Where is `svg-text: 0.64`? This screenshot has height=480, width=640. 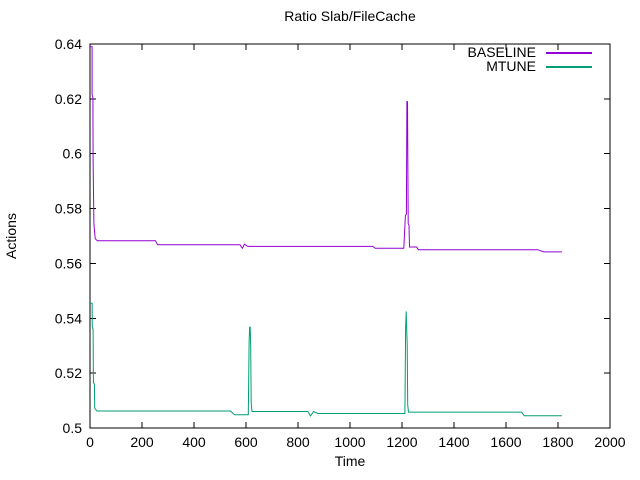 svg-text: 0.64 is located at coordinates (68, 44).